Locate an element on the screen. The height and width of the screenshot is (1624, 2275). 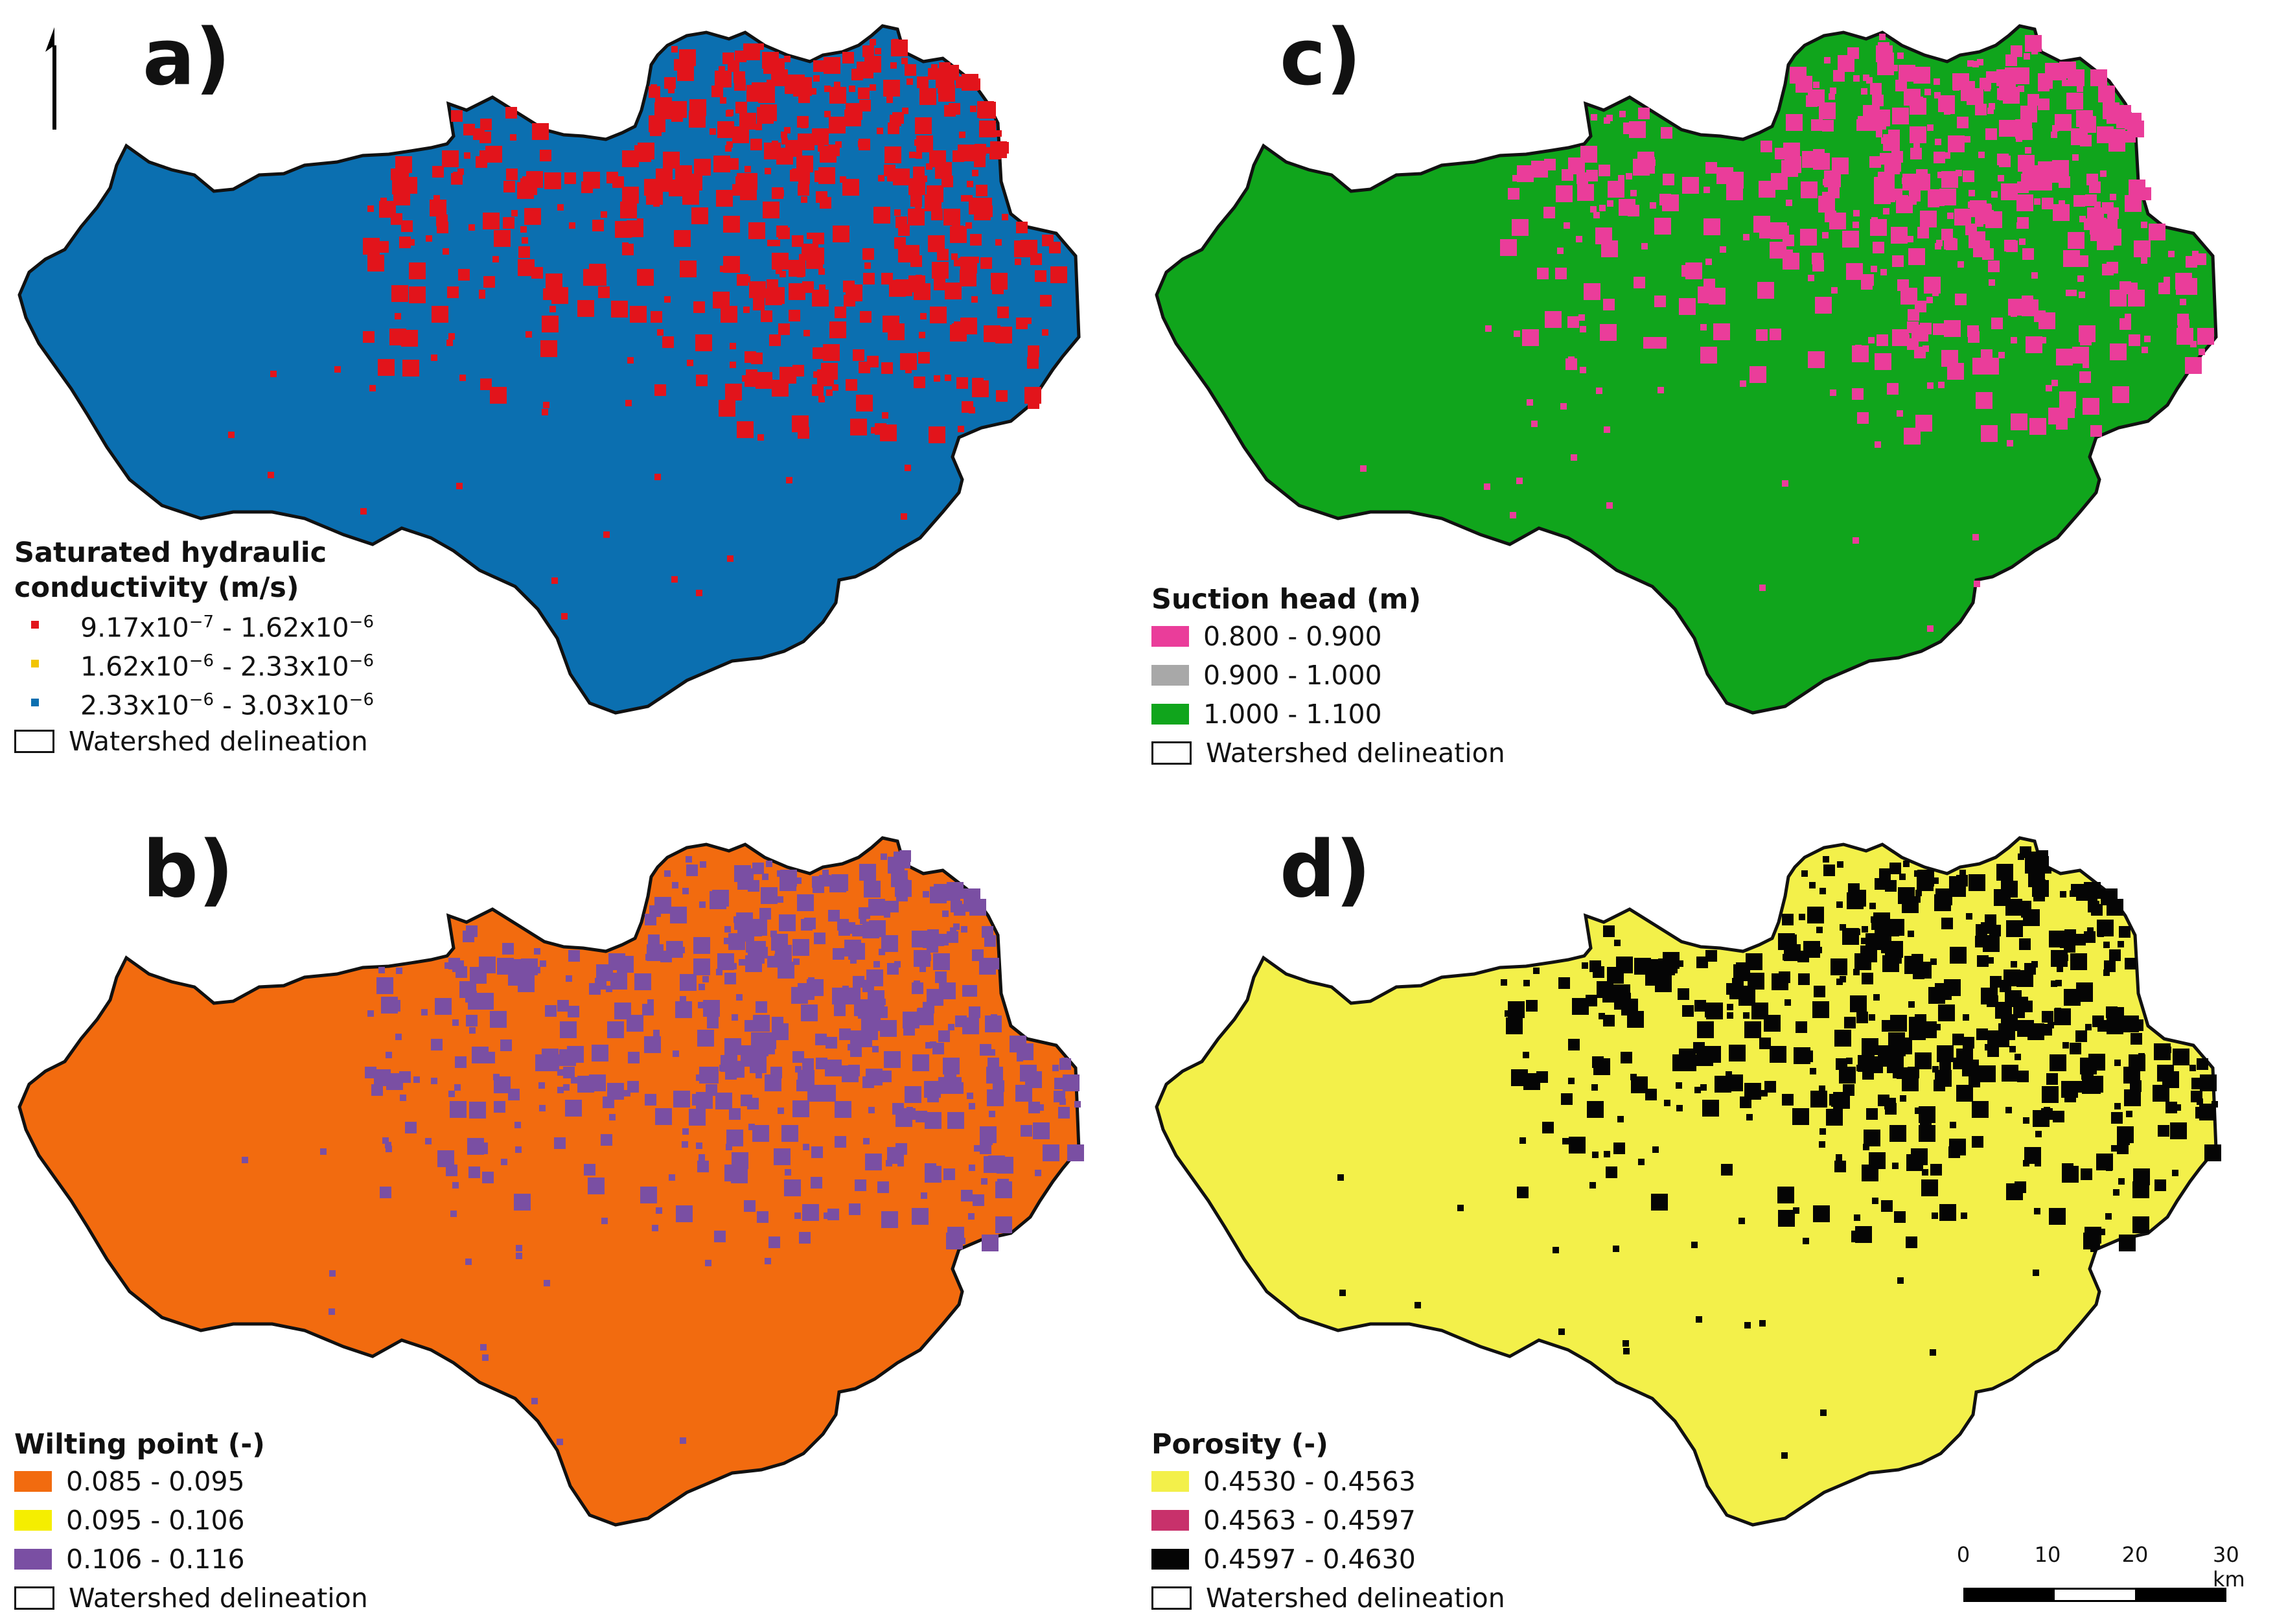
north-arrow-icon is located at coordinates (53, 82).